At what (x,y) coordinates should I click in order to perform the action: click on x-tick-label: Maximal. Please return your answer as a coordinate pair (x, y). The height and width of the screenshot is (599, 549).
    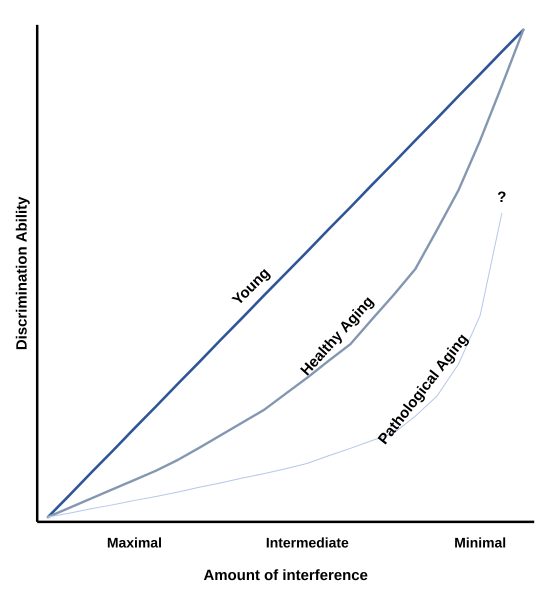
    Looking at the image, I should click on (134, 542).